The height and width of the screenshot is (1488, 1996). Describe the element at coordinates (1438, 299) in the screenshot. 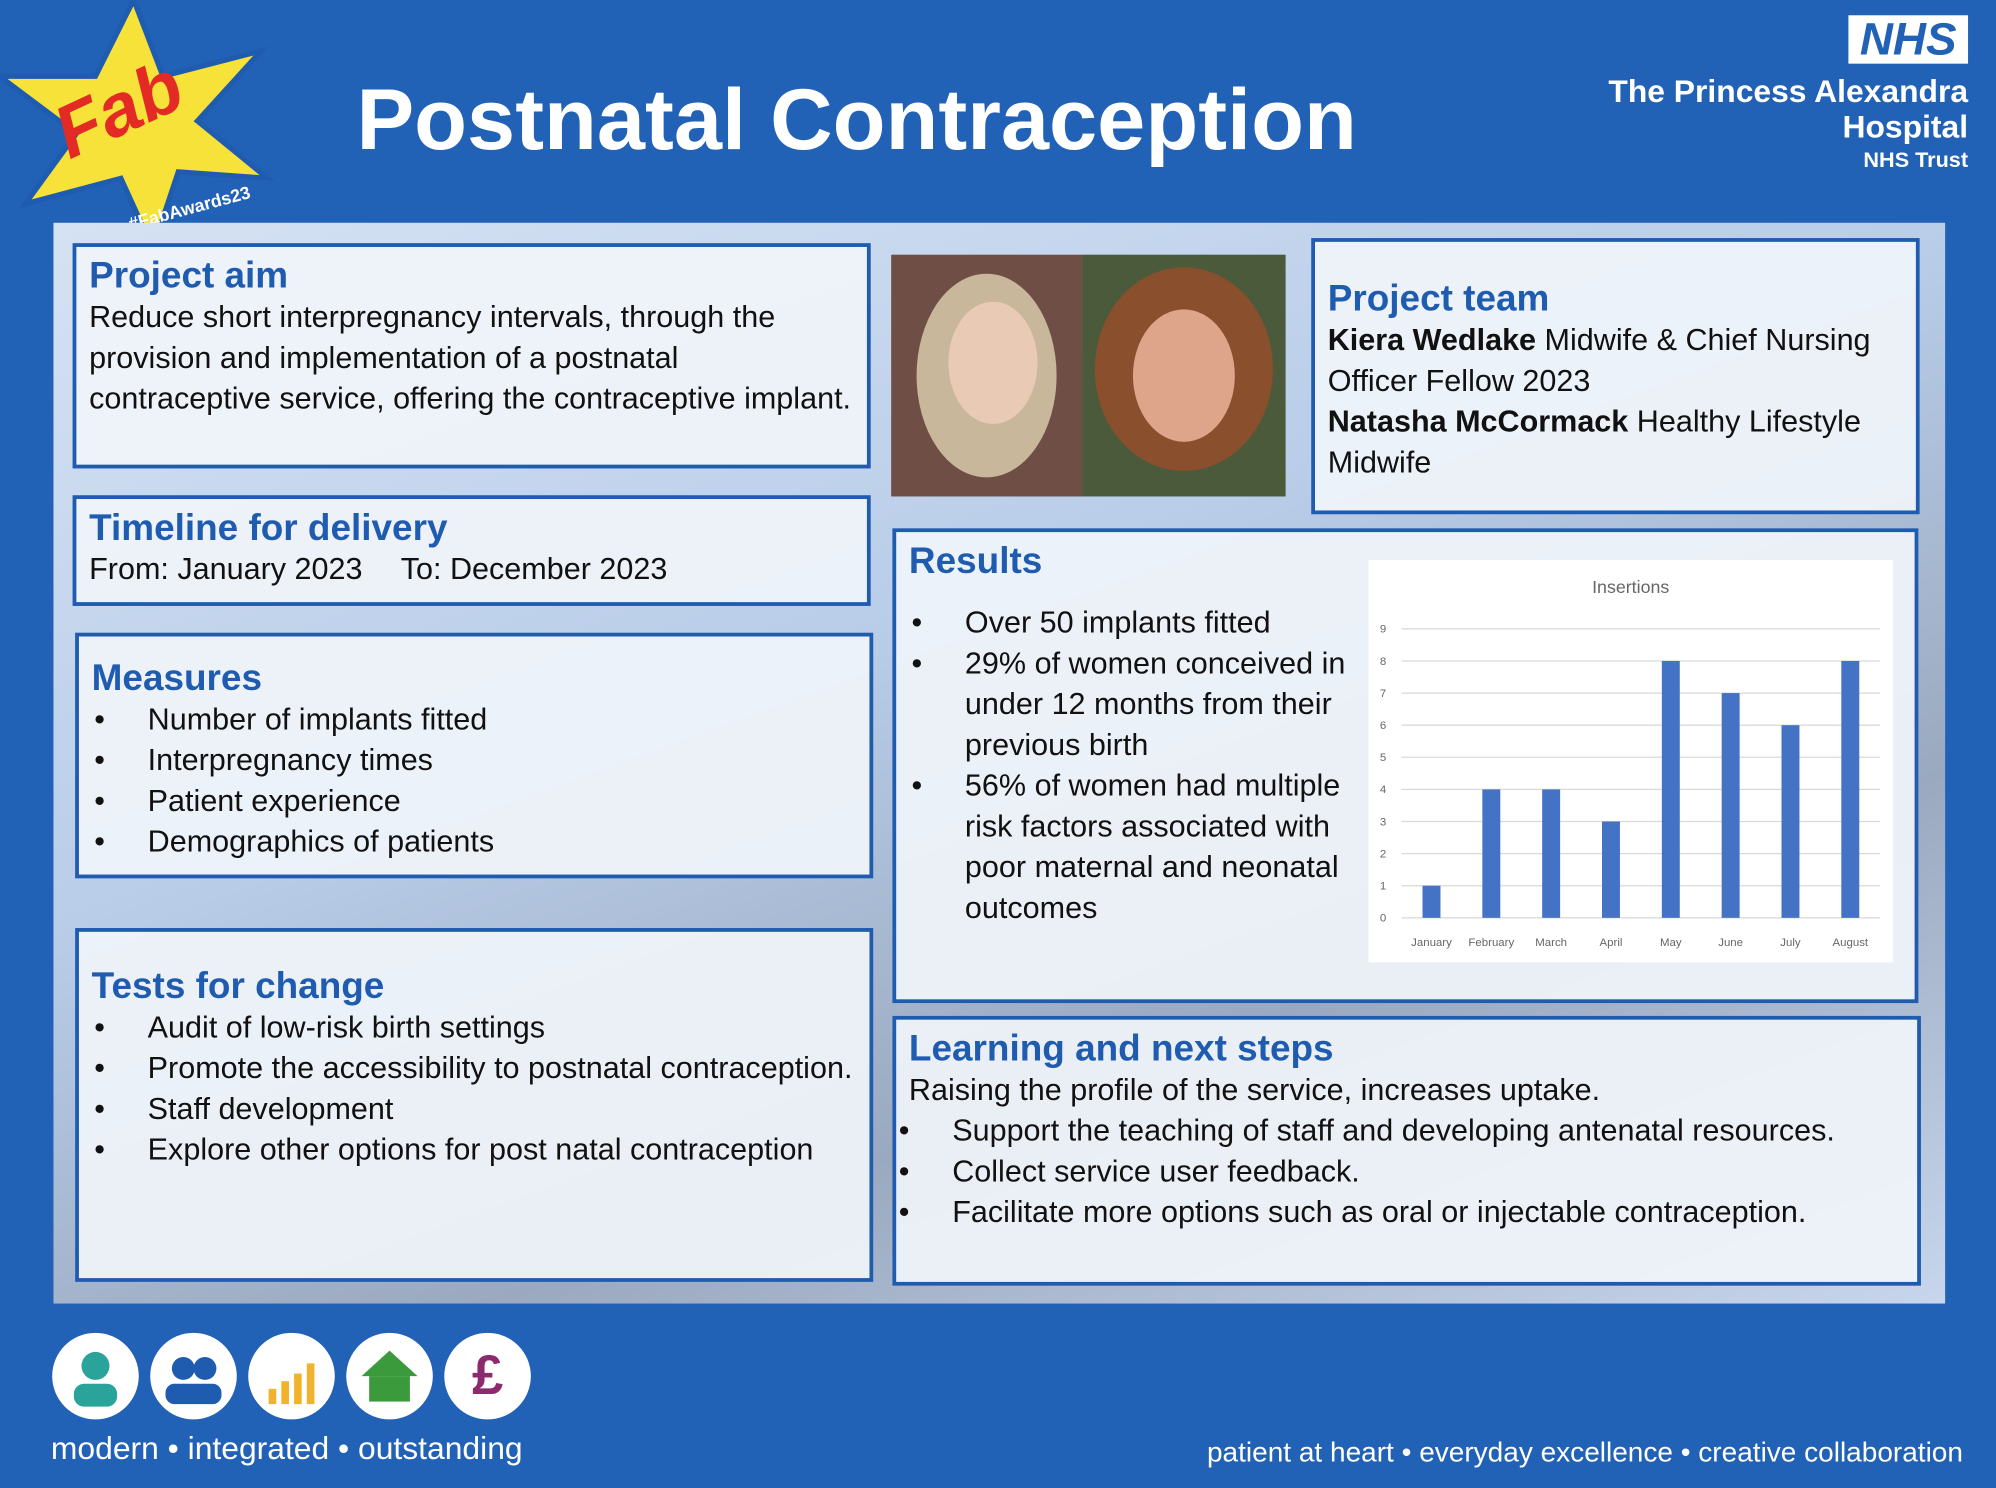

I see `heading: Project team` at that location.